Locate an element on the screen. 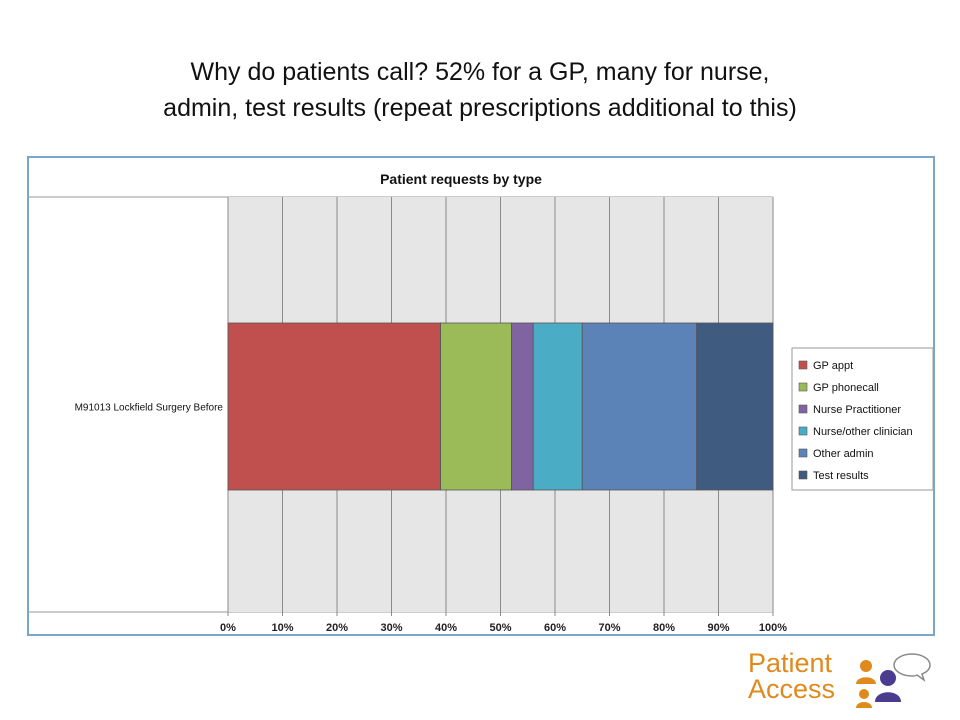  x-tick-label: 0% is located at coordinates (228, 628).